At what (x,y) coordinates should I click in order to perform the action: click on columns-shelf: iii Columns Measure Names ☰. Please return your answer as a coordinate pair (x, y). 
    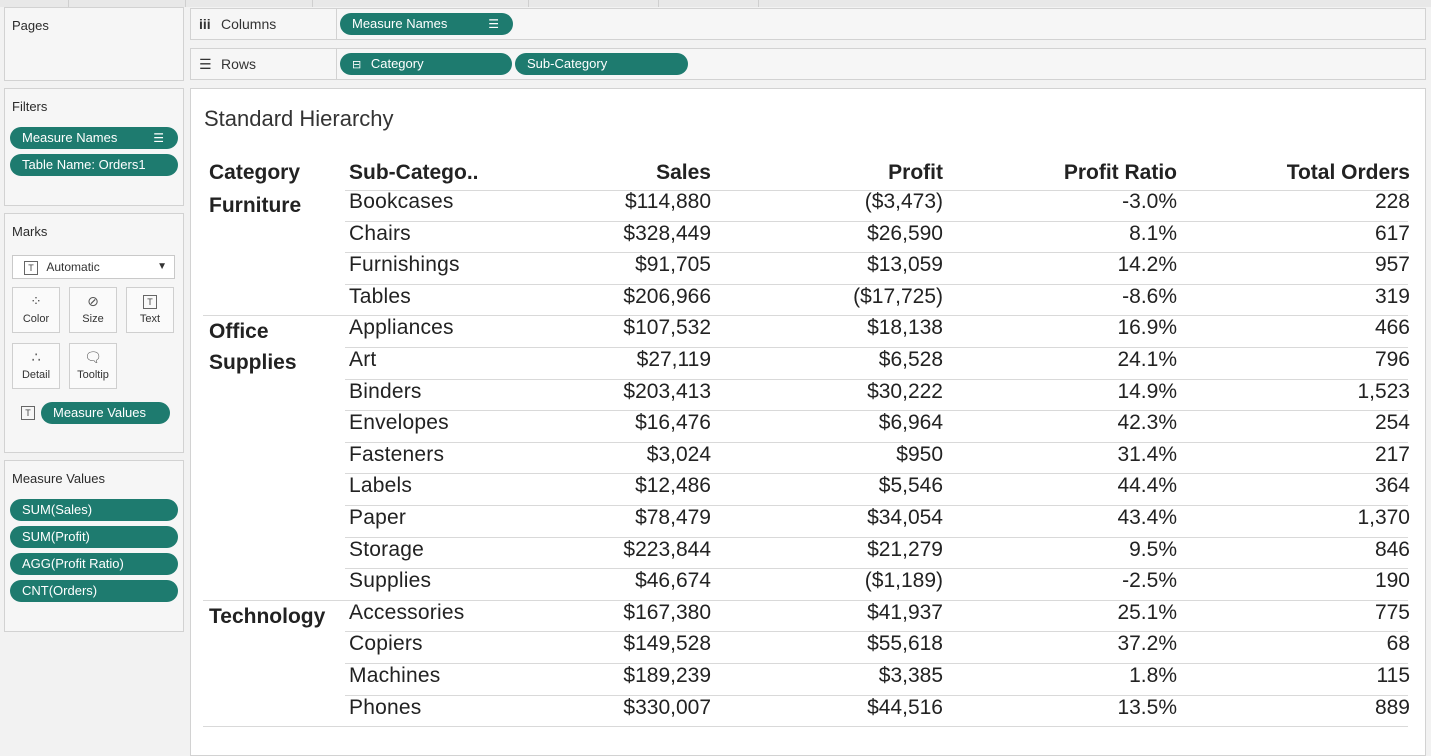
    Looking at the image, I should click on (808, 24).